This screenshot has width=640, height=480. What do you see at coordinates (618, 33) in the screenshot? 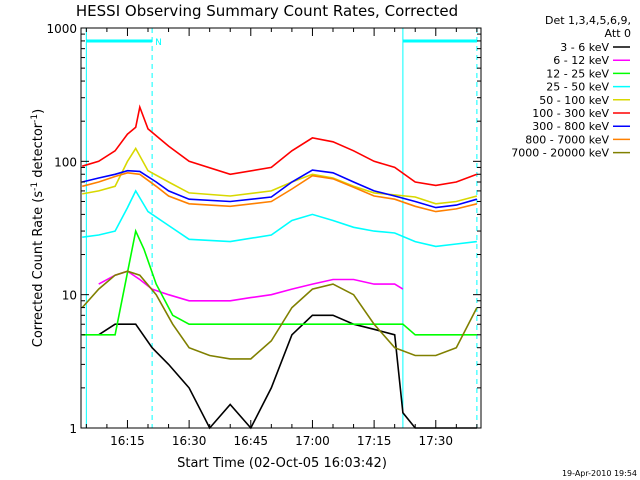
I see `legend-header-attenuator: Att 0` at bounding box center [618, 33].